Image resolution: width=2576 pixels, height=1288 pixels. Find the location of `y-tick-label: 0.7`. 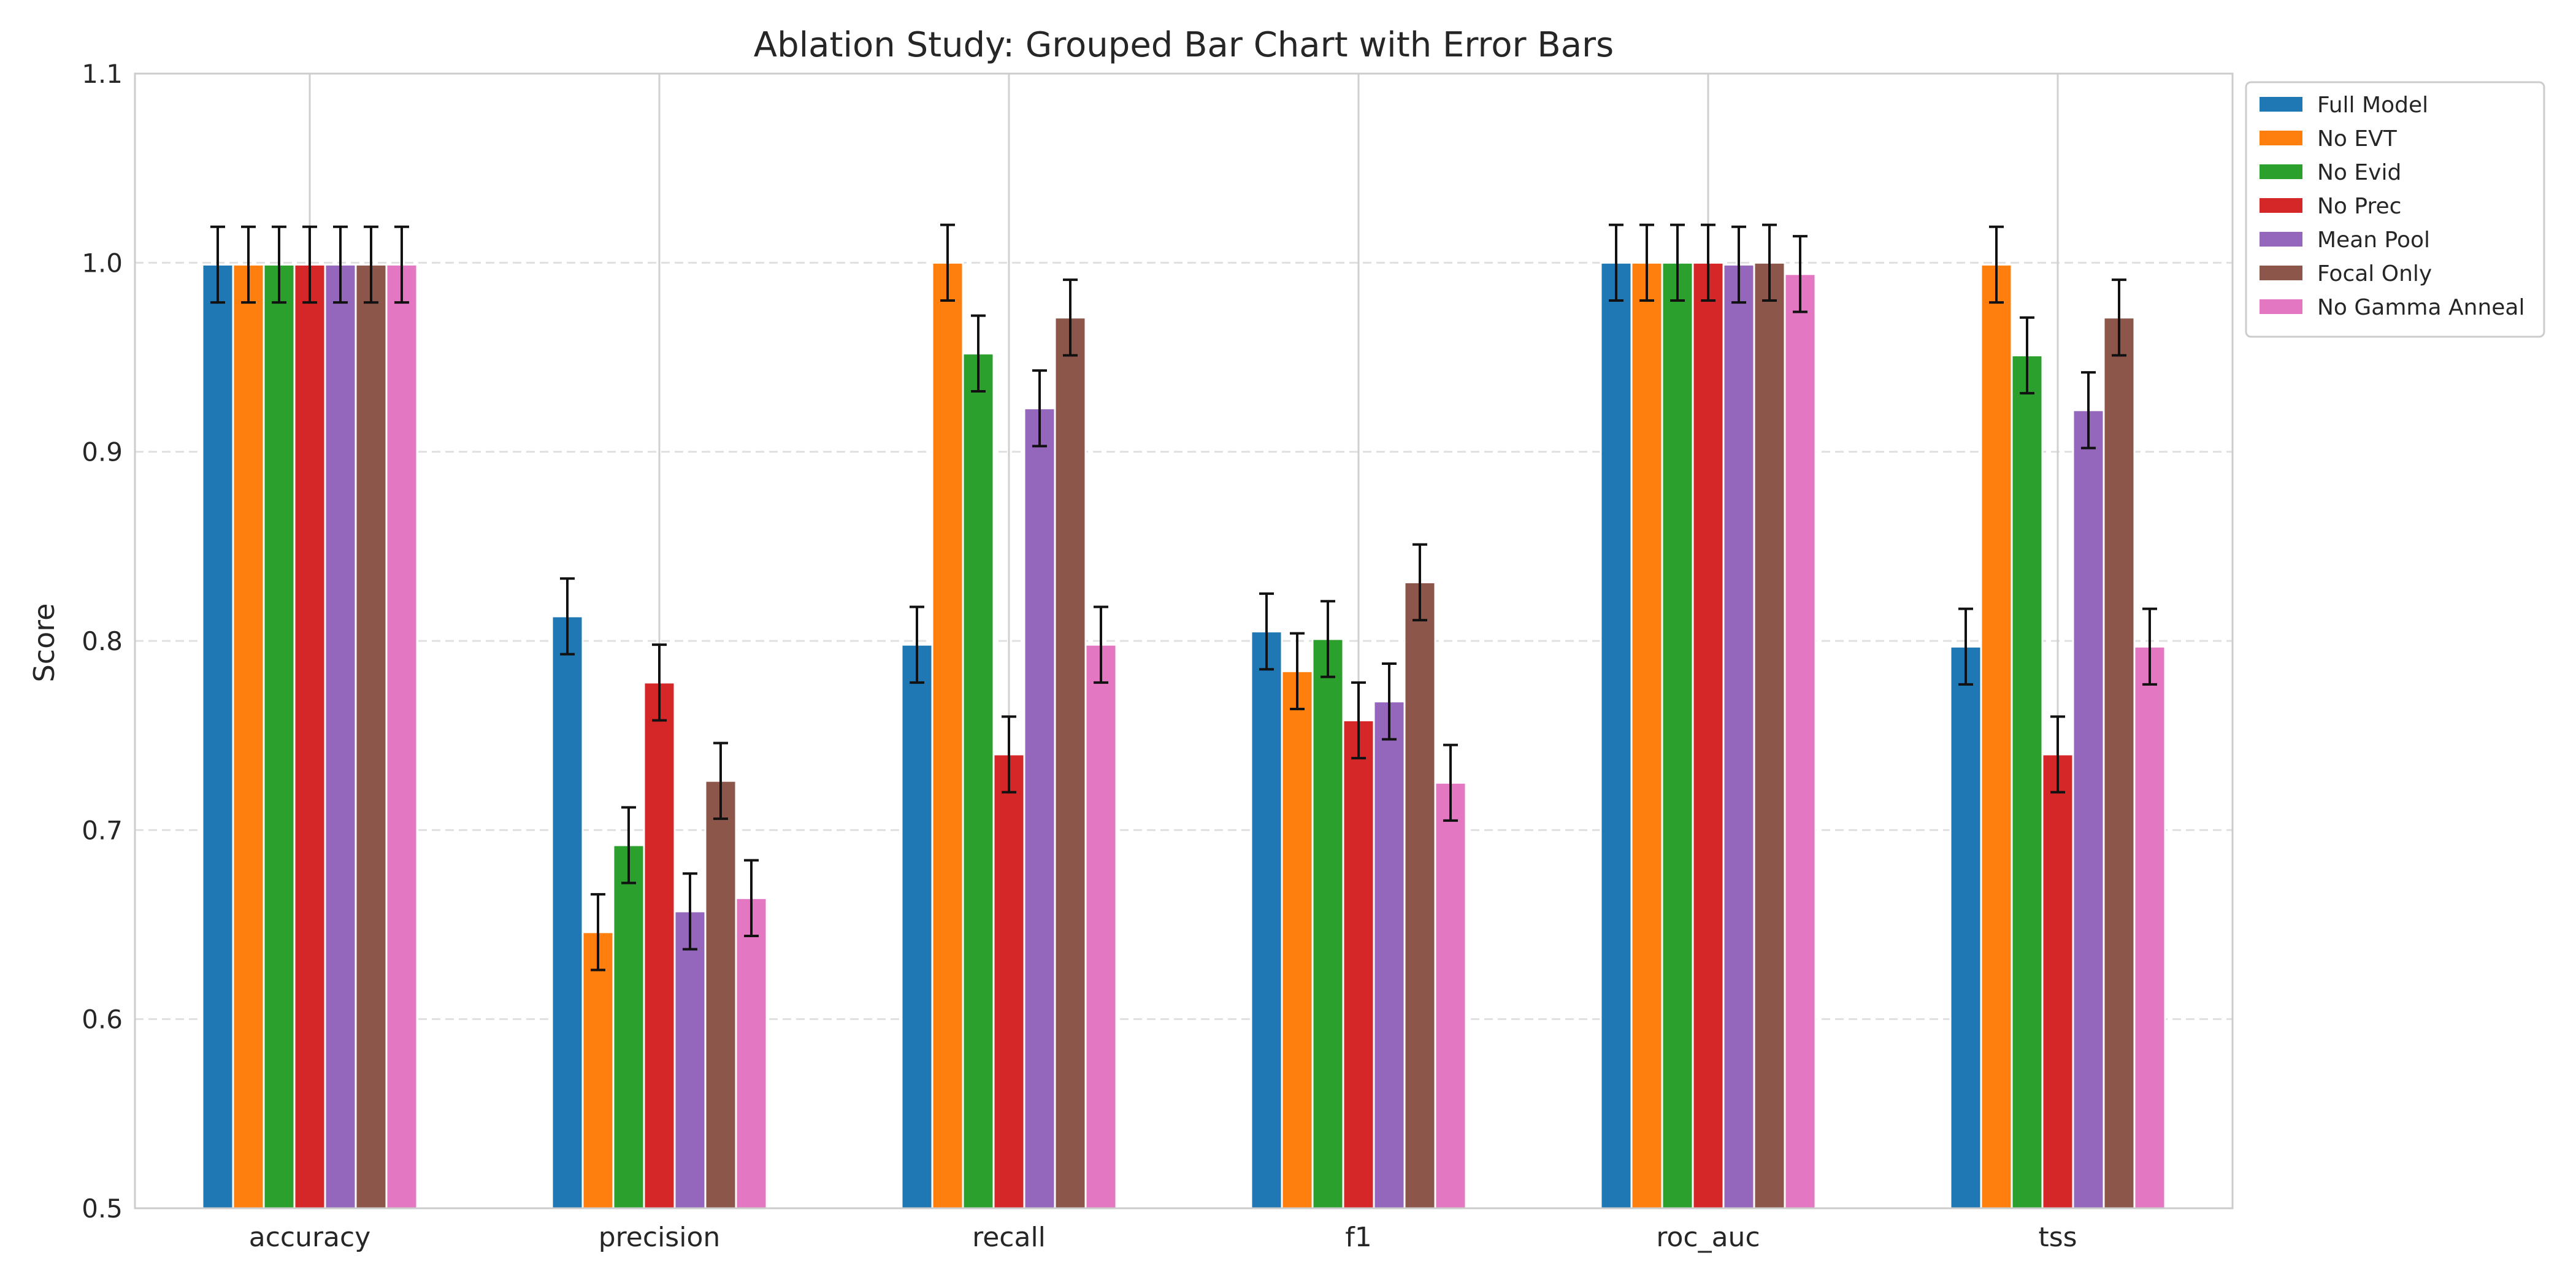

y-tick-label: 0.7 is located at coordinates (102, 830).